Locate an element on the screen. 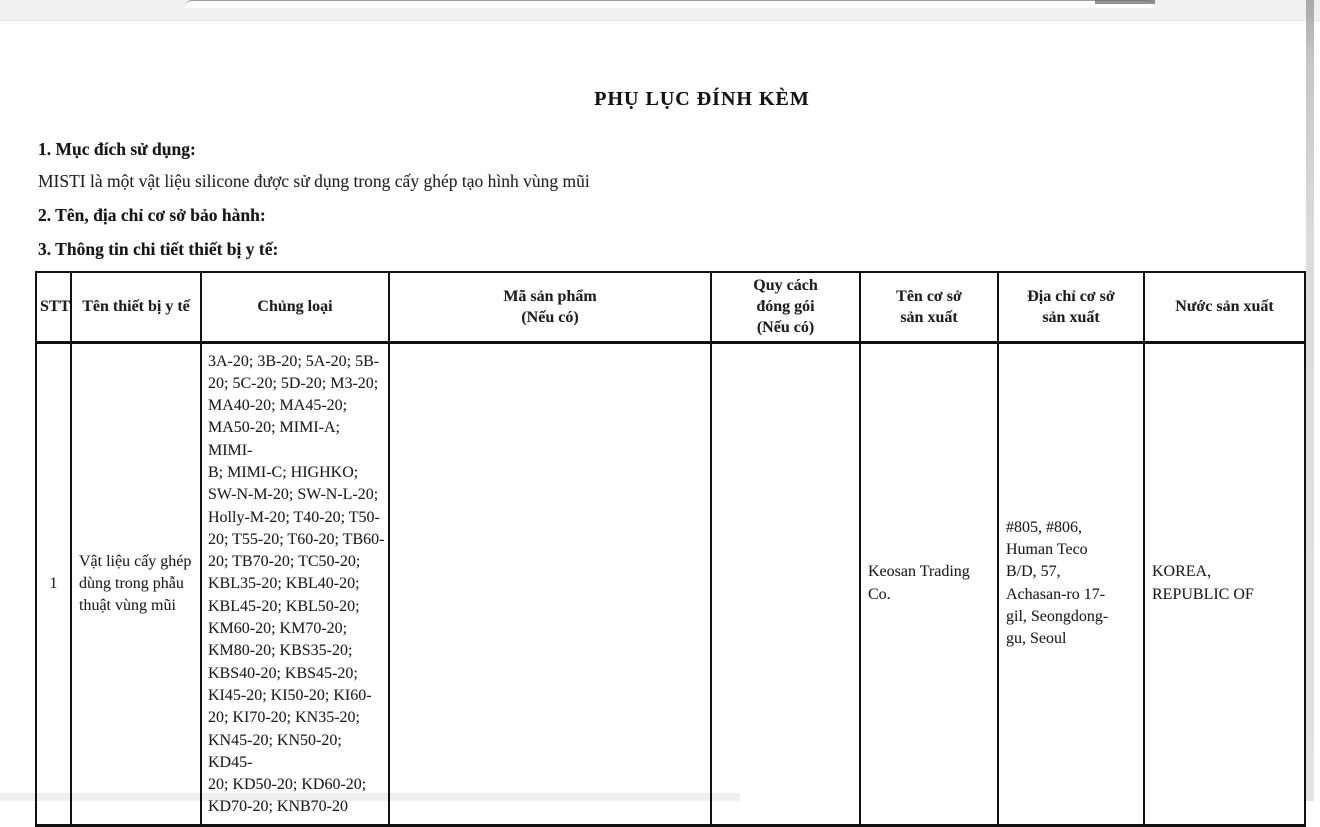 Image resolution: width=1320 pixels, height=827 pixels. section-2-heading: 2. Tên, địa chỉ cơ sở bảo hành: is located at coordinates (152, 215).